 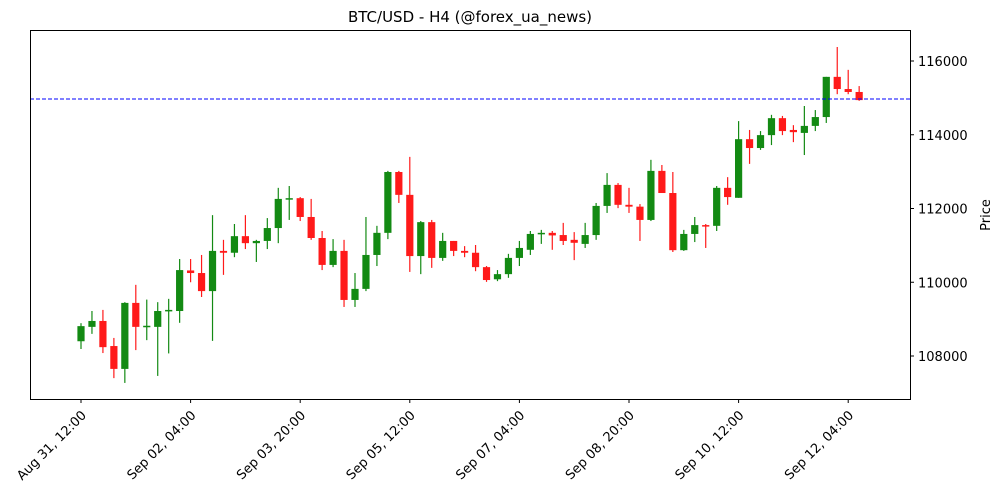 I want to click on y-tick-label: 114000, so click(x=943, y=136).